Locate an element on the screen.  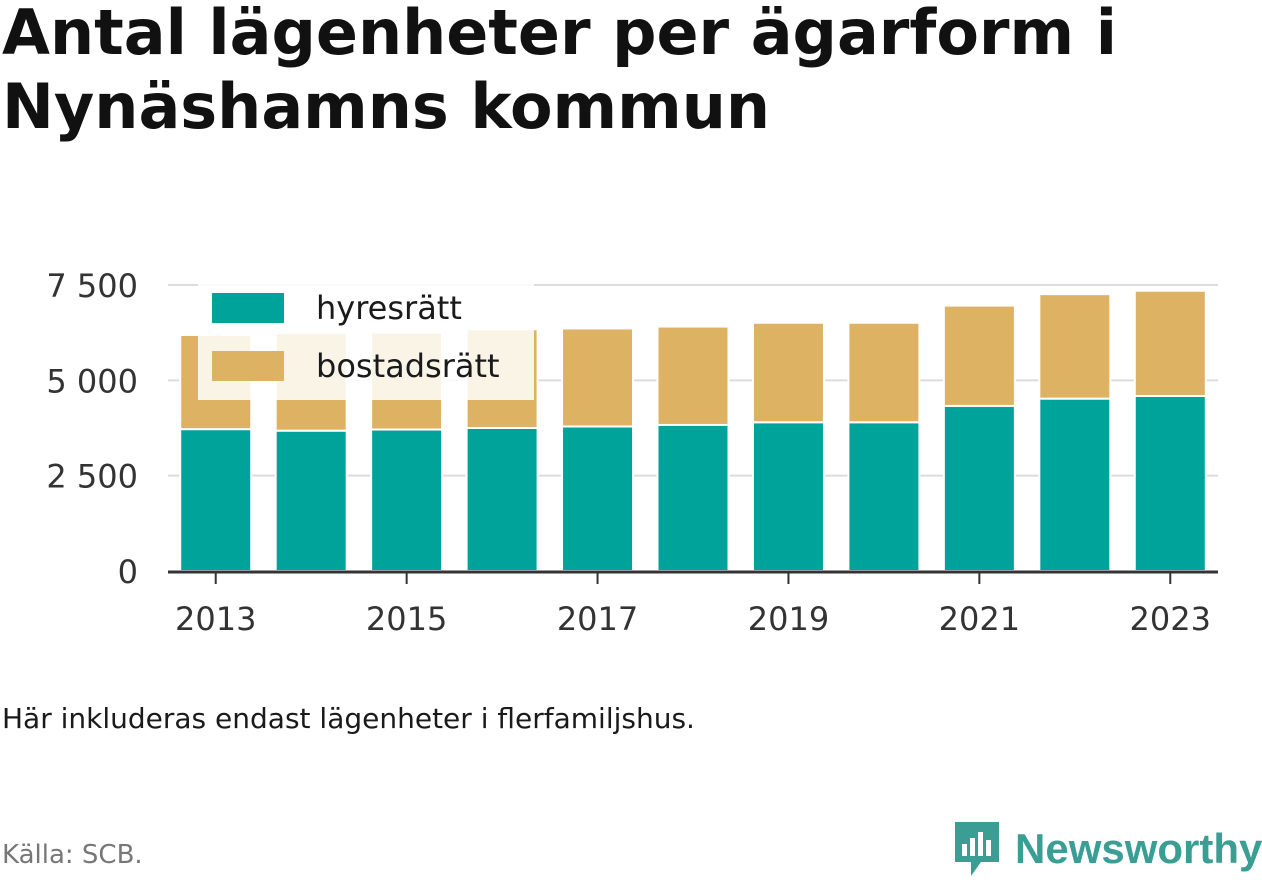
newsworthy-logo: Newsworthy is located at coordinates (1106, 849).